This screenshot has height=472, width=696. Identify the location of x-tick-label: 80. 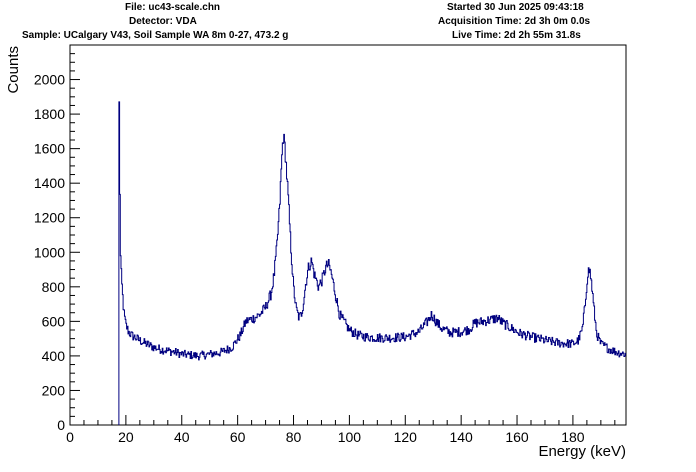
(294, 437).